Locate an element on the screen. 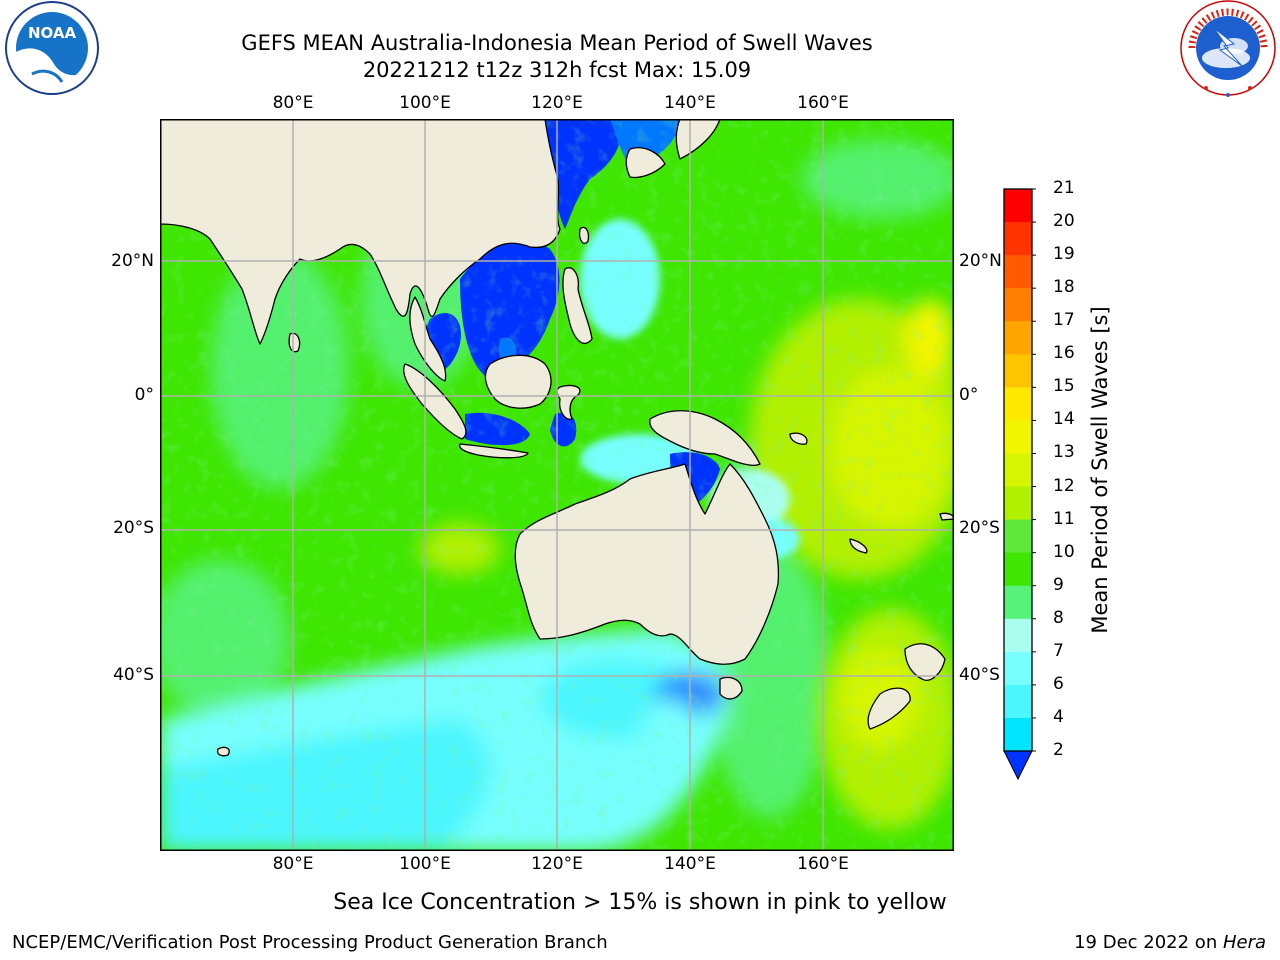 This screenshot has width=1280, height=960. footer-right: 19 Dec 2022 on Hera is located at coordinates (1170, 942).